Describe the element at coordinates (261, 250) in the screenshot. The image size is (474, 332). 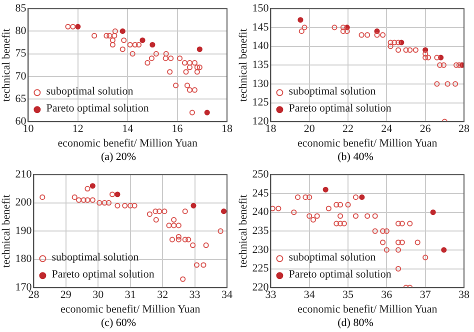
I see `y-tick-label: 230` at that location.